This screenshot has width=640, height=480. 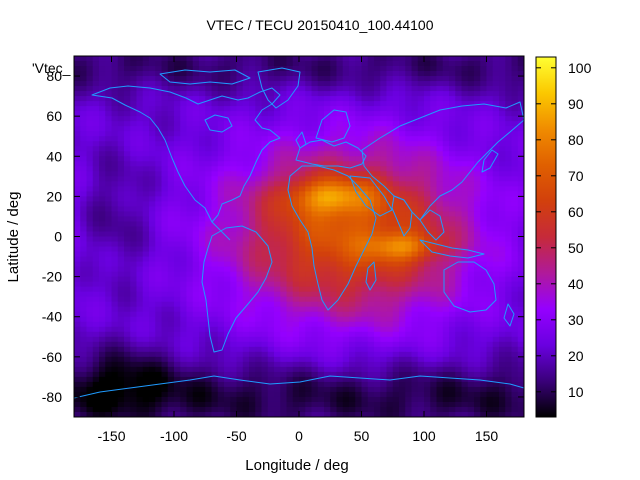 What do you see at coordinates (470, 287) in the screenshot?
I see `coast-australia` at bounding box center [470, 287].